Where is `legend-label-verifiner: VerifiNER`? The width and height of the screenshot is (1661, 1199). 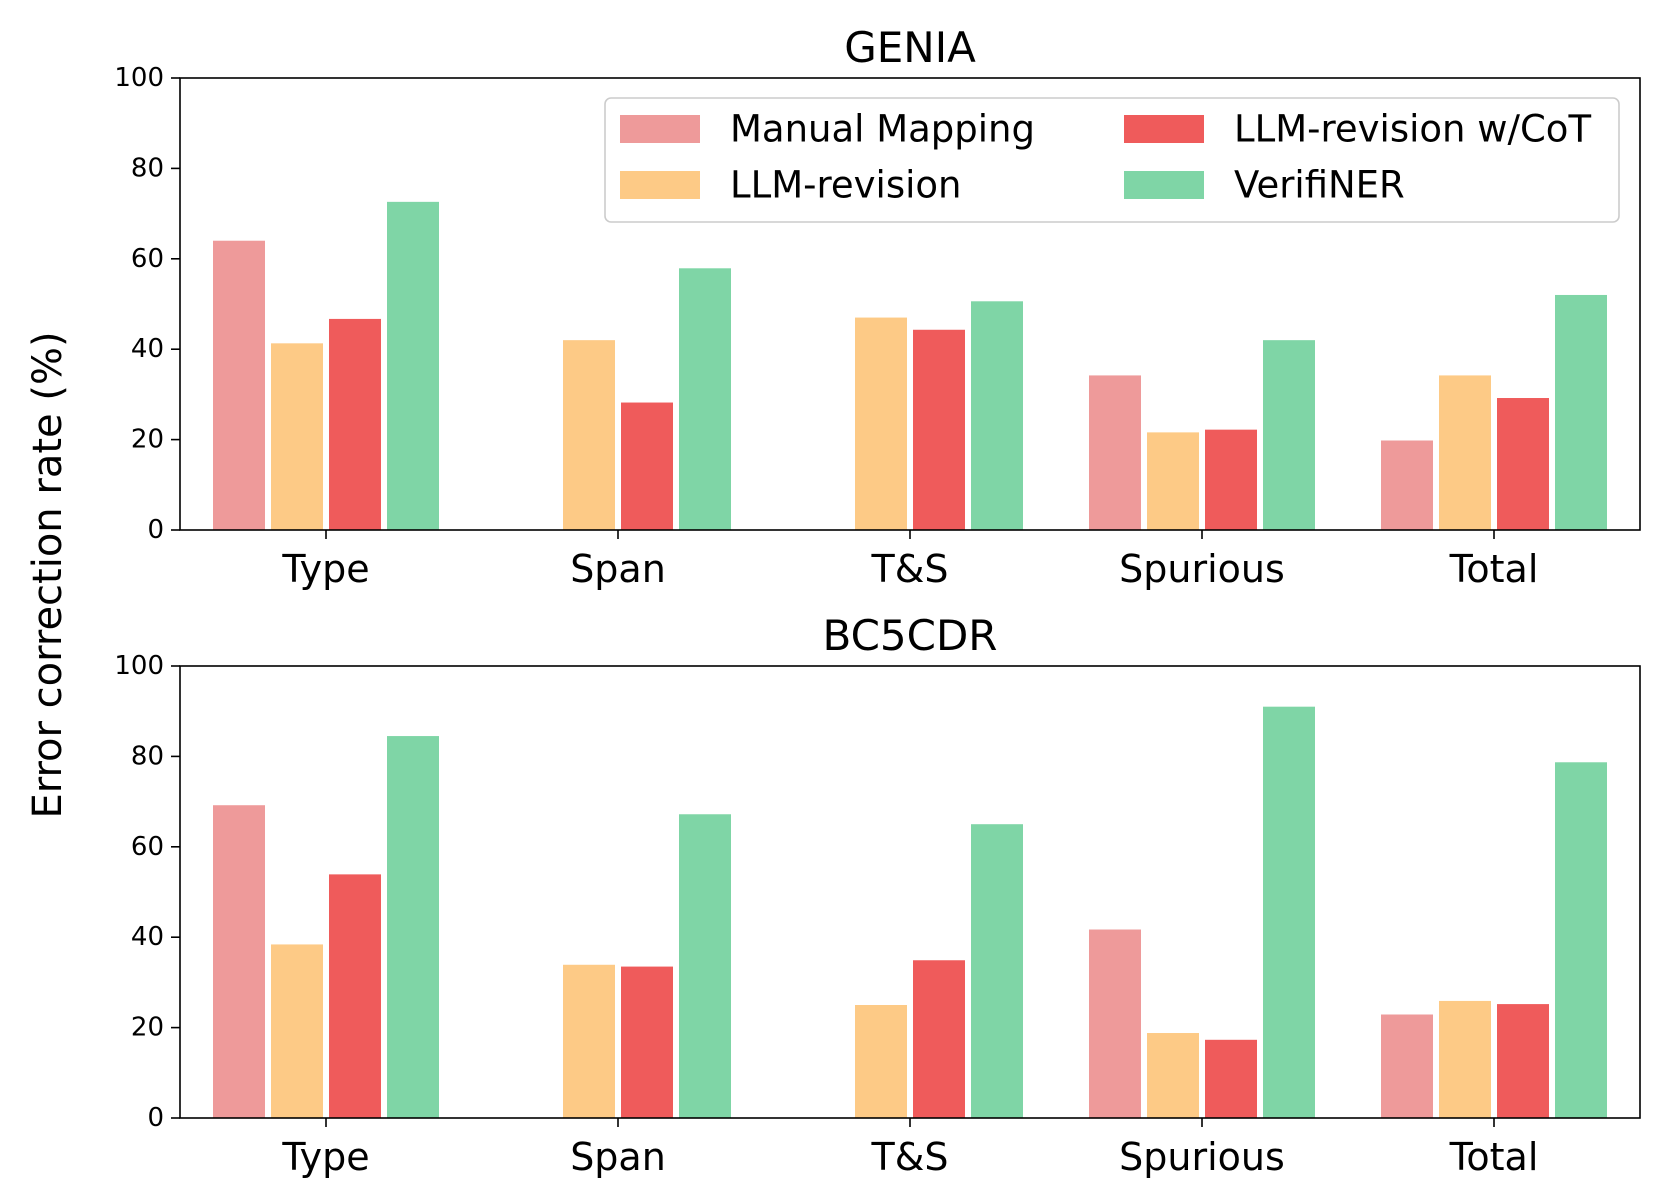
legend-label-verifiner: VerifiNER is located at coordinates (1319, 185).